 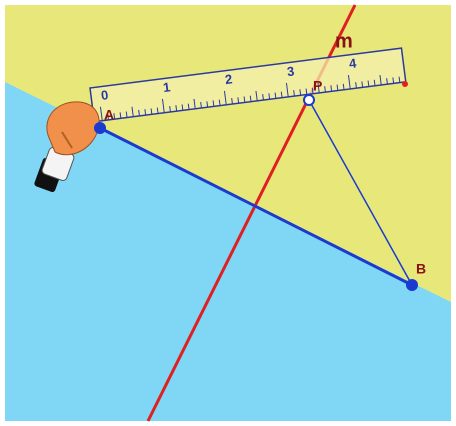 What do you see at coordinates (73, 128) in the screenshot?
I see `hand` at bounding box center [73, 128].